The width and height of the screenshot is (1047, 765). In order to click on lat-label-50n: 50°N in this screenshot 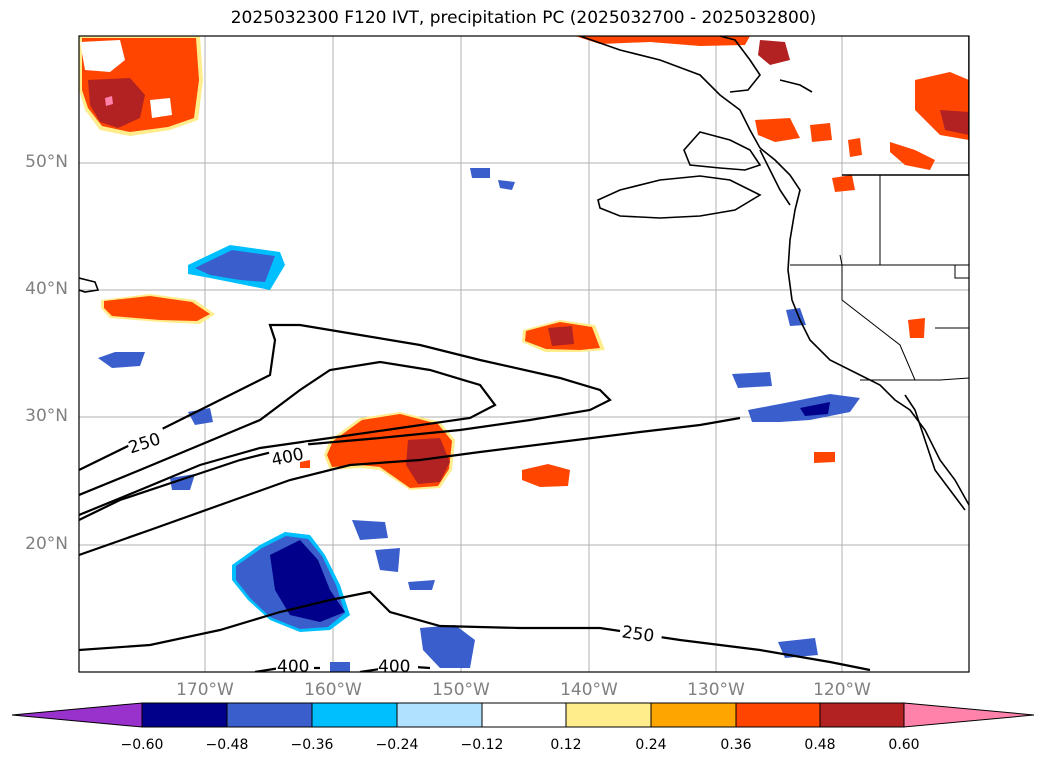, I will do `click(46, 162)`.